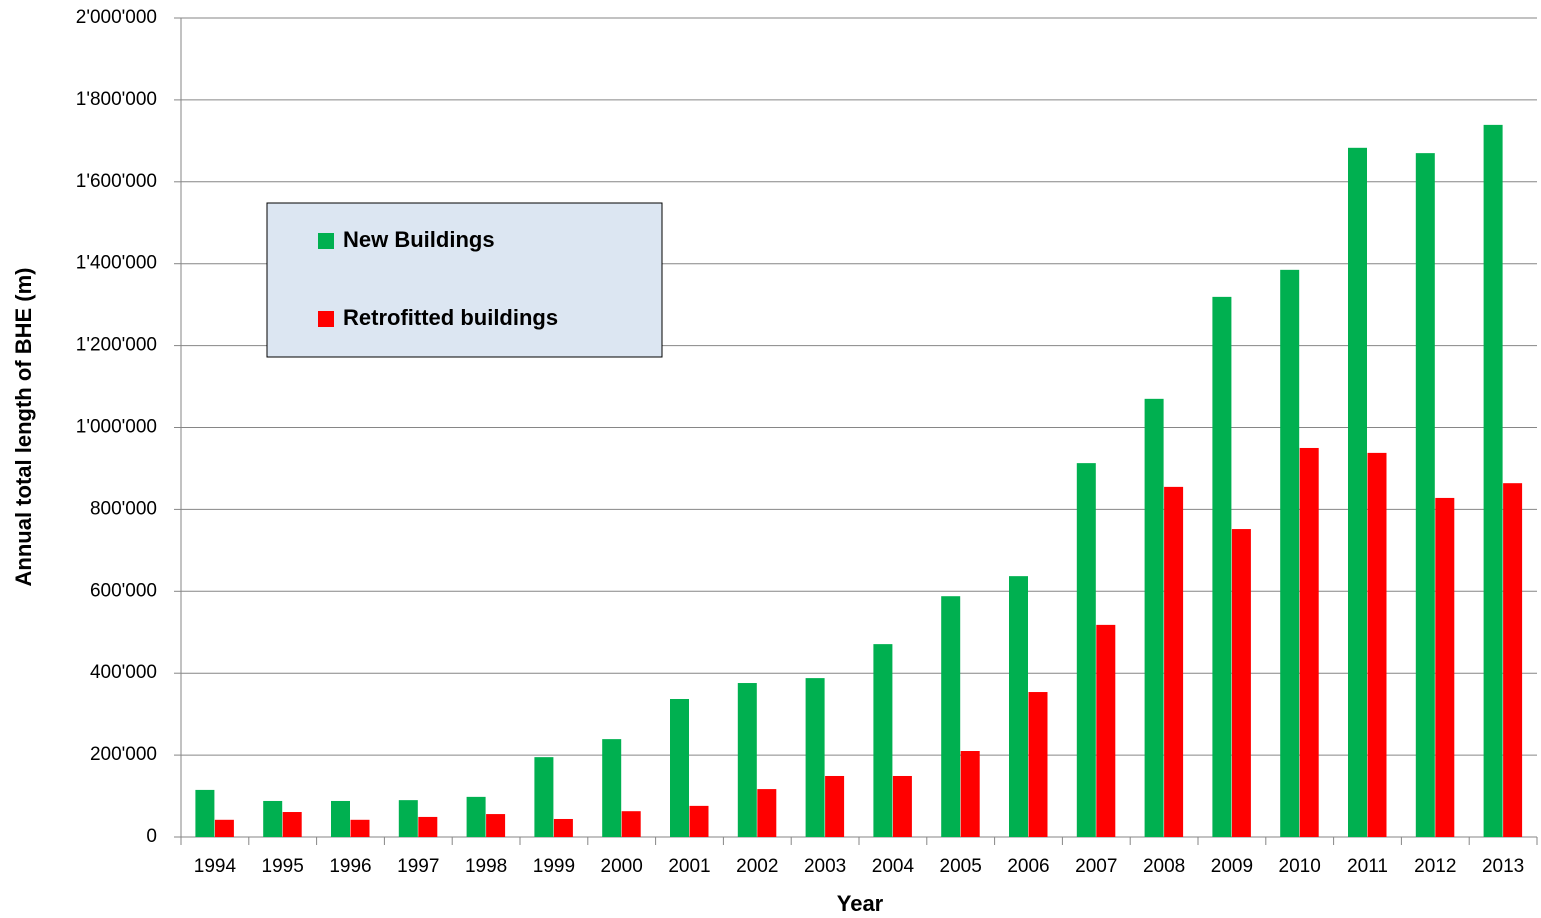  What do you see at coordinates (116, 427) in the screenshot?
I see `y-tick-label: 1'000'000` at bounding box center [116, 427].